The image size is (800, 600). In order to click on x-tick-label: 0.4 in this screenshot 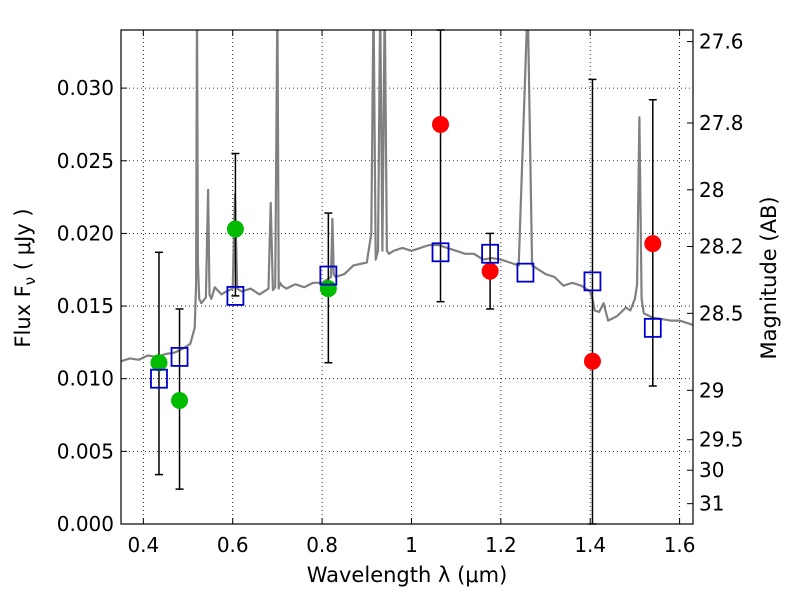, I will do `click(143, 545)`.